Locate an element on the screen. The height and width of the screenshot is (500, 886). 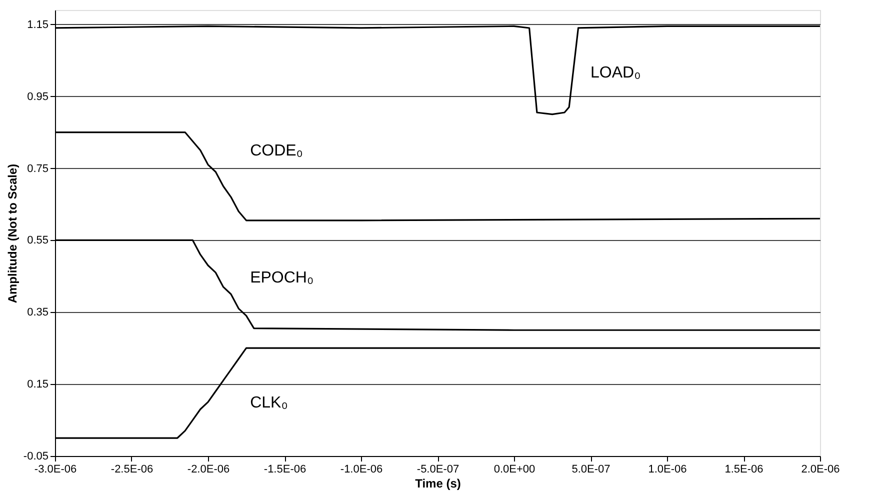
y-axis-title: Amplitude (Not to Scale) is located at coordinates (12, 234).